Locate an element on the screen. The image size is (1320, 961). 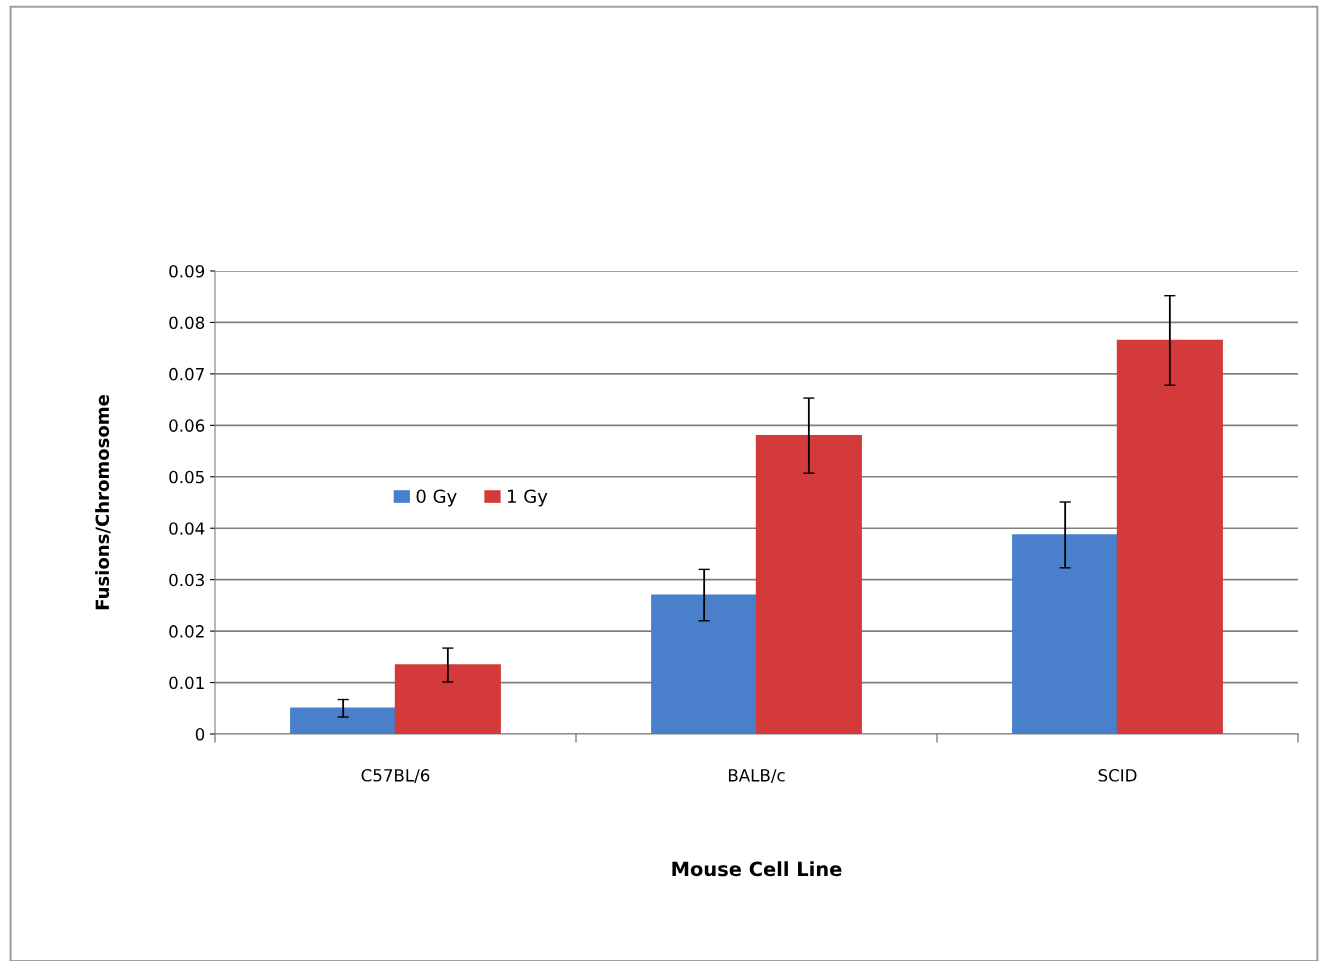
y-tick-label: 0.07 is located at coordinates (186, 374).